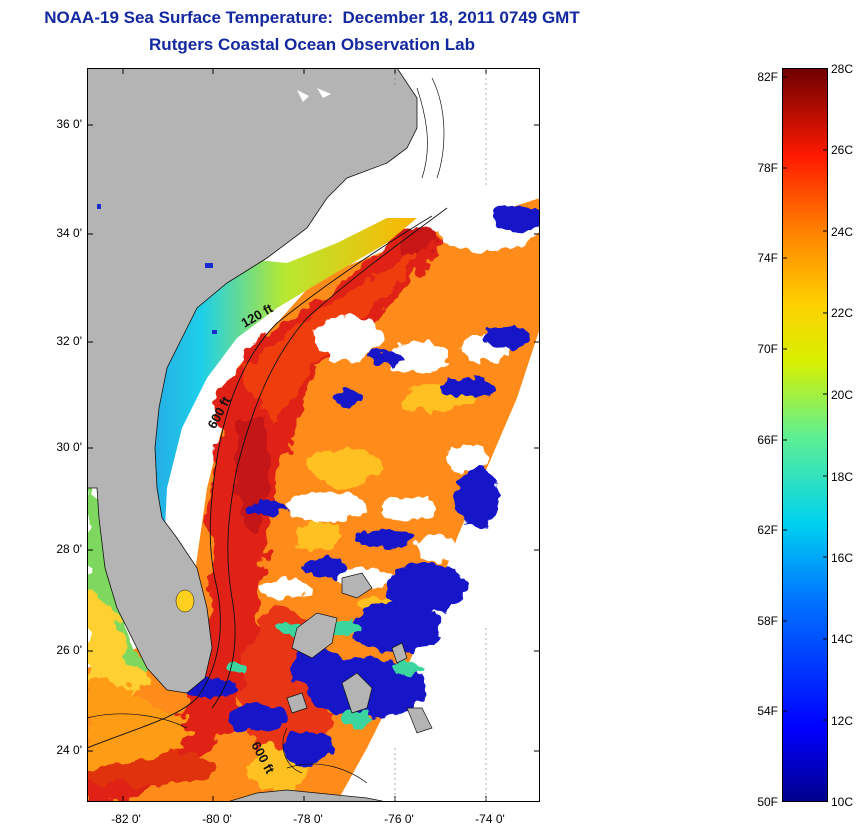 The height and width of the screenshot is (832, 864). What do you see at coordinates (69, 750) in the screenshot?
I see `lat-label-24: 24 0'` at bounding box center [69, 750].